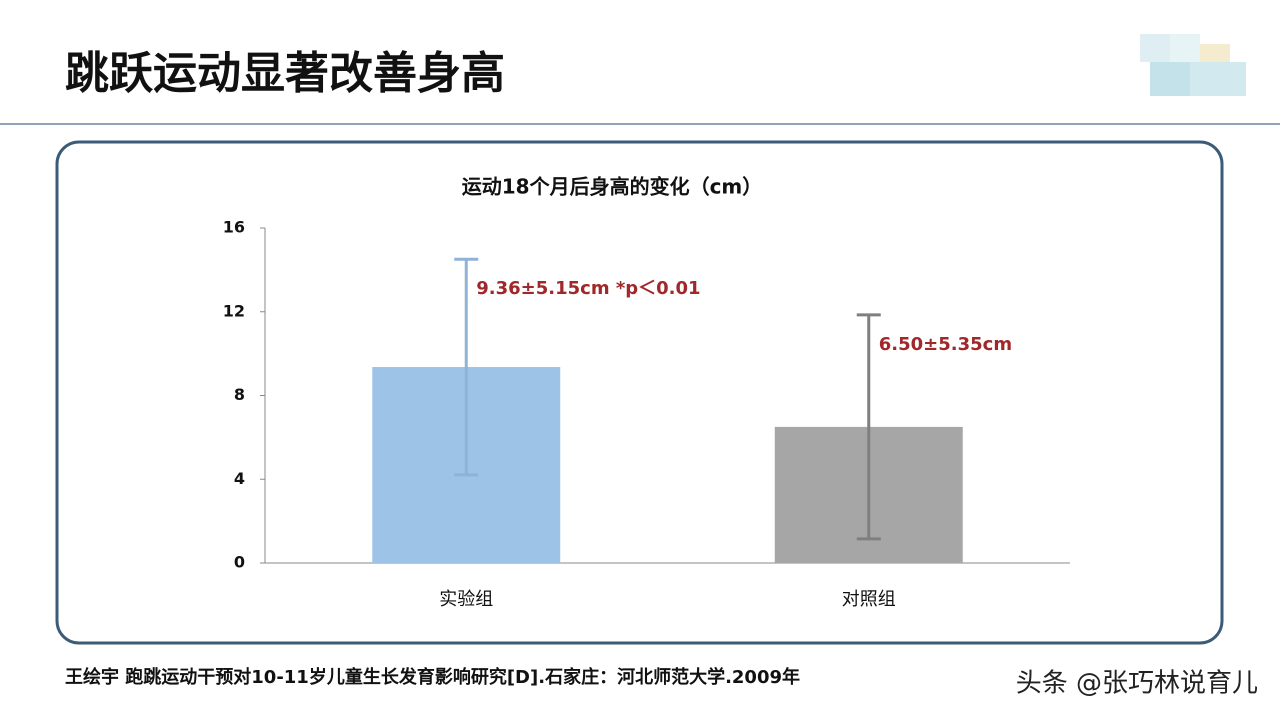 Image resolution: width=1280 pixels, height=720 pixels. Describe the element at coordinates (945, 344) in the screenshot. I see `annotation: 6.50±5.35cm` at that location.